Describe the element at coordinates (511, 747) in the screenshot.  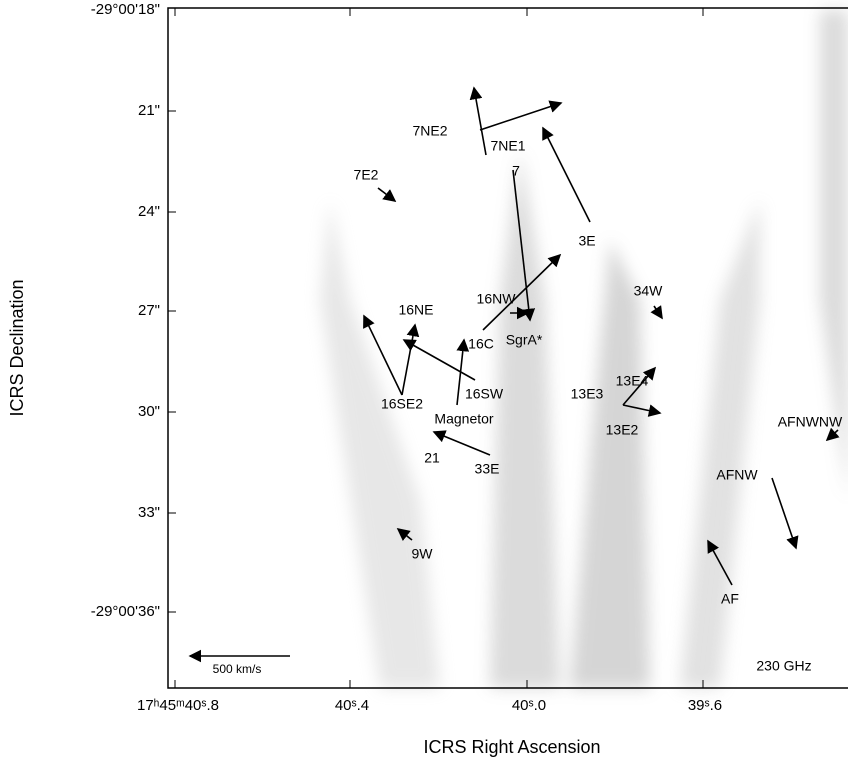
I see `x-axis-label: ICRS Right Ascension` at that location.